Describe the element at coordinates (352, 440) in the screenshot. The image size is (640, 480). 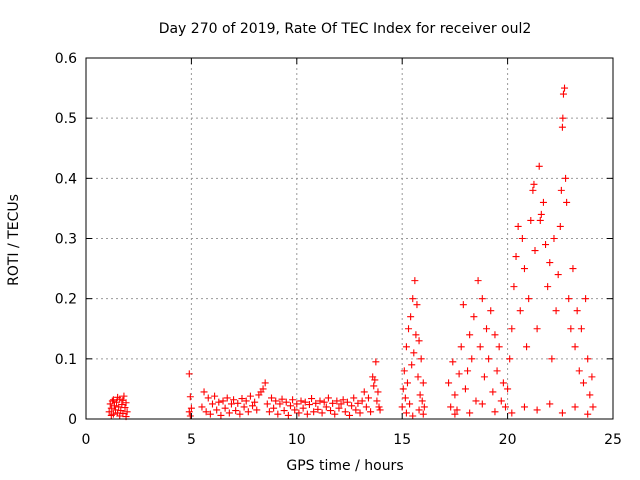
I see `x-tick-labels: 0 5 10 15 20 25` at that location.